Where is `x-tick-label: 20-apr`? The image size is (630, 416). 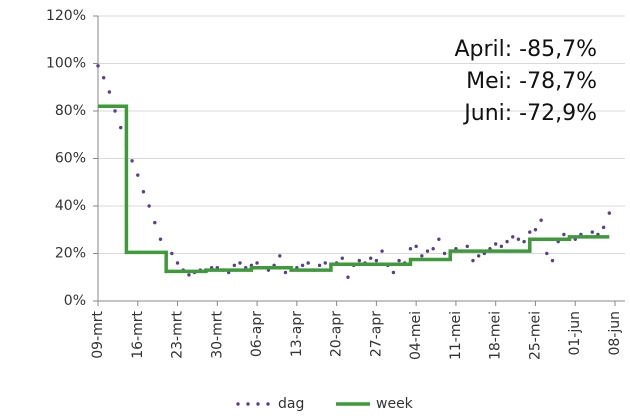
x-tick-label: 20-apr is located at coordinates (337, 334).